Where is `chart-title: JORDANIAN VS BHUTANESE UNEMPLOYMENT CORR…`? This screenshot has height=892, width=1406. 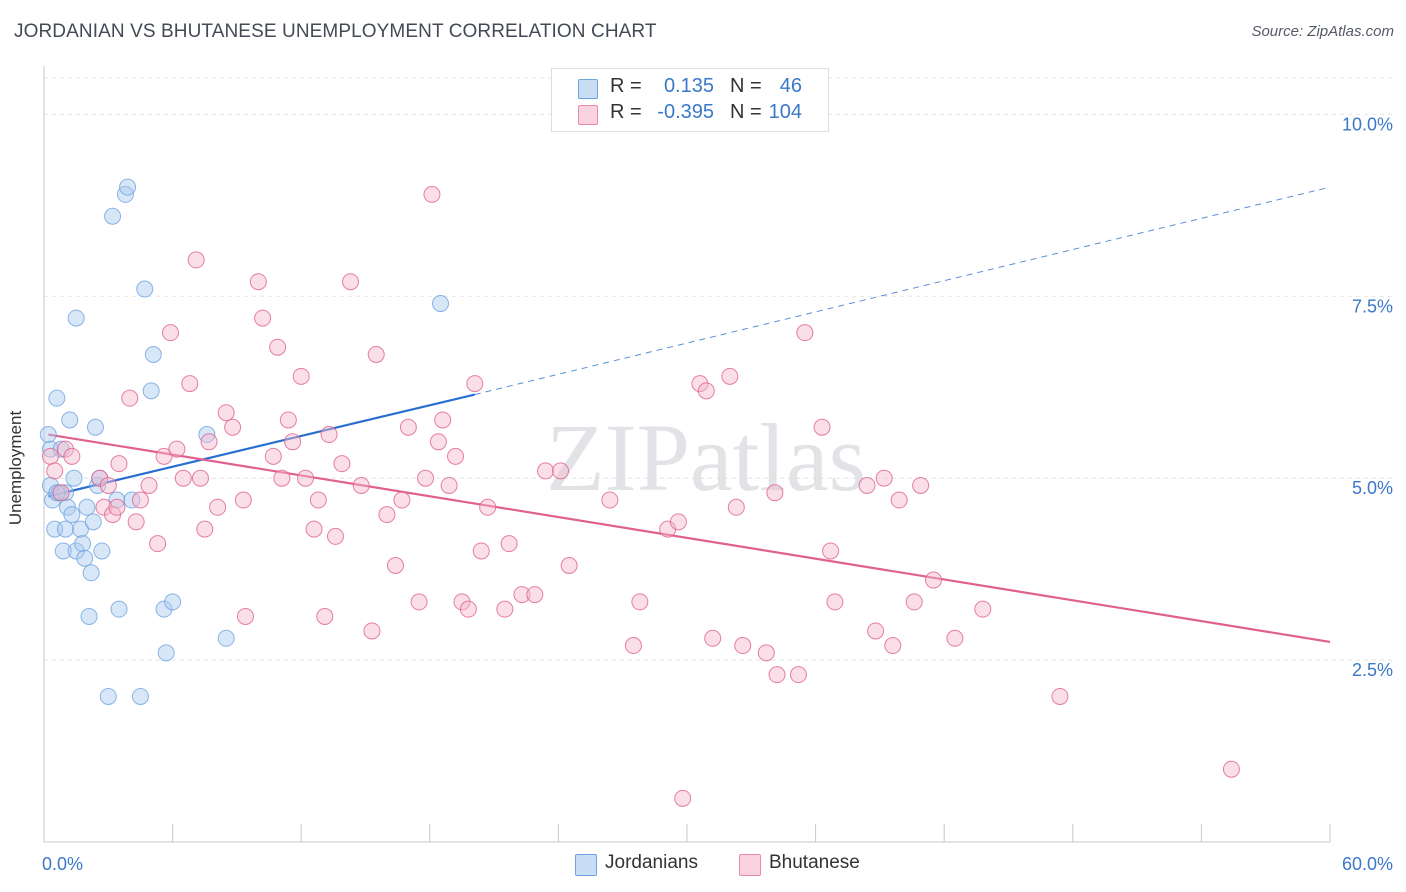
chart-title: JORDANIAN VS BHUTANESE UNEMPLOYMENT CORR… is located at coordinates (335, 31).